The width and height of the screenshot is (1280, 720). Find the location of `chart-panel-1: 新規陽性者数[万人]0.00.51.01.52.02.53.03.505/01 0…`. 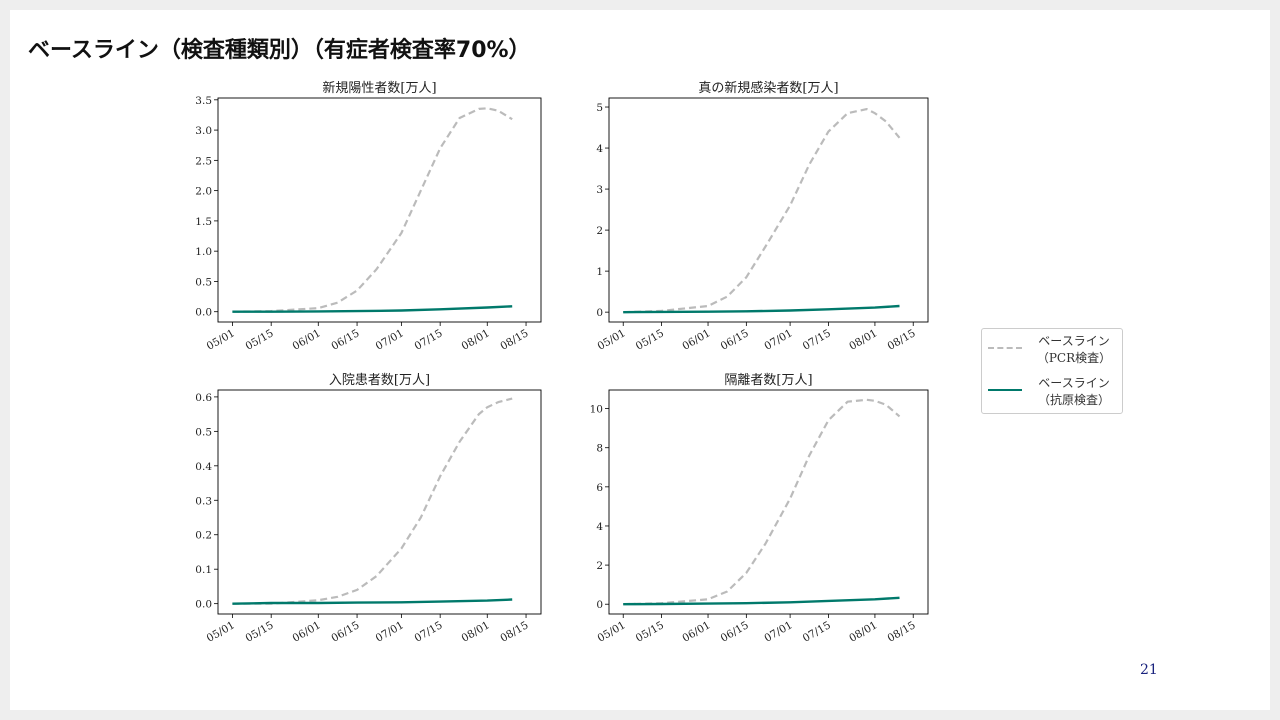

chart-panel-1: 新規陽性者数[万人]0.00.51.01.52.02.53.03.505/01 0… is located at coordinates (368, 216).